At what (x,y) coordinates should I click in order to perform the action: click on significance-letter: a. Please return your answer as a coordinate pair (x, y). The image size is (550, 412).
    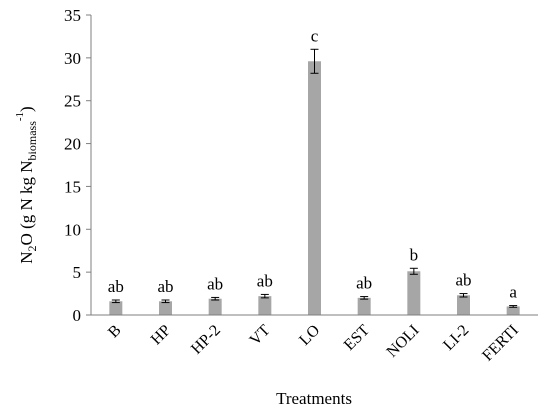
    Looking at the image, I should click on (513, 292).